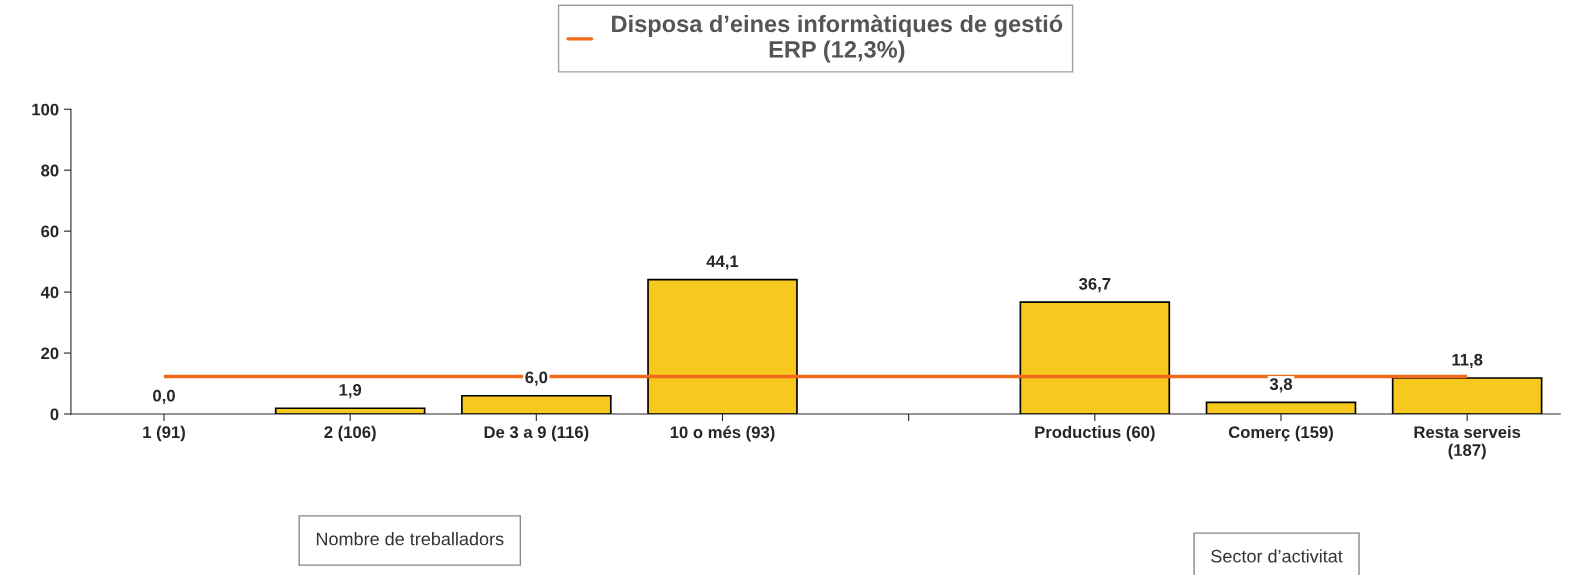 Image resolution: width=1576 pixels, height=575 pixels. I want to click on data-label: 44,1, so click(722, 262).